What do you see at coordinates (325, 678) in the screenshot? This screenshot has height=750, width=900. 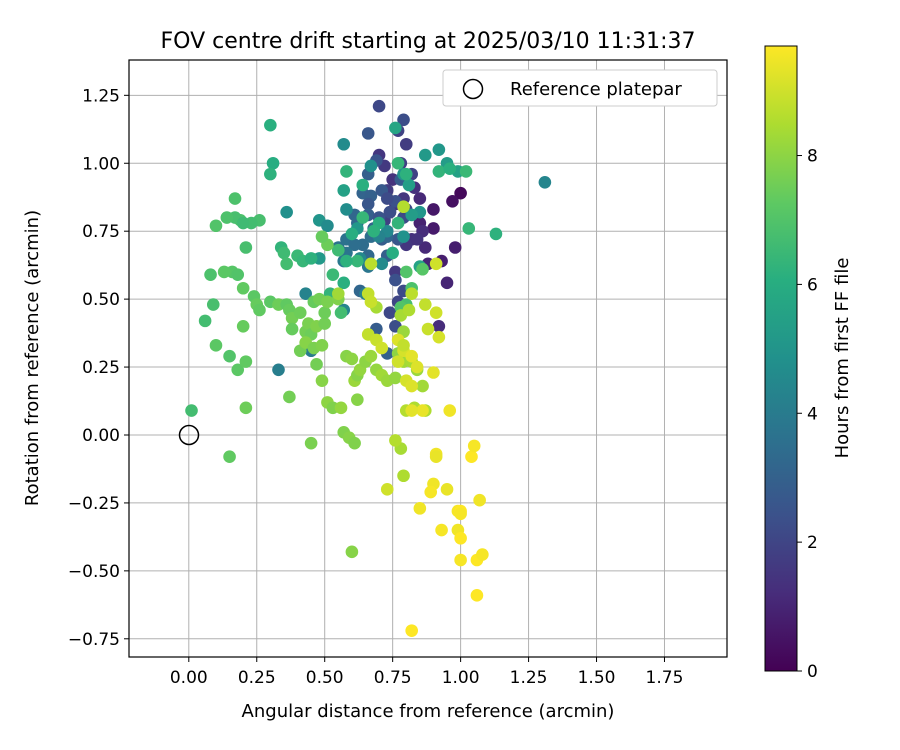 I see `x-tick-label: 0.50` at bounding box center [325, 678].